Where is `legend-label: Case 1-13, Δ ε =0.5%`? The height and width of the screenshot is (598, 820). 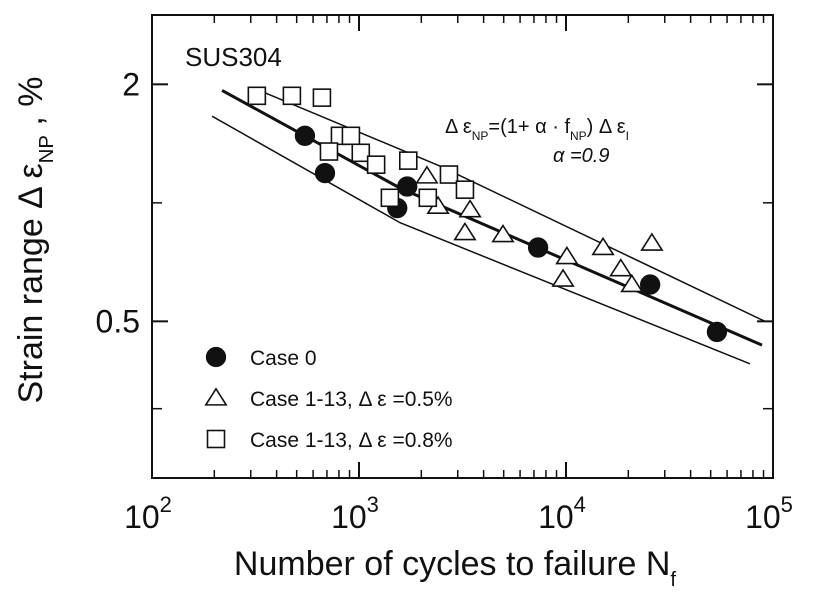 legend-label: Case 1-13, Δ ε =0.5% is located at coordinates (351, 399).